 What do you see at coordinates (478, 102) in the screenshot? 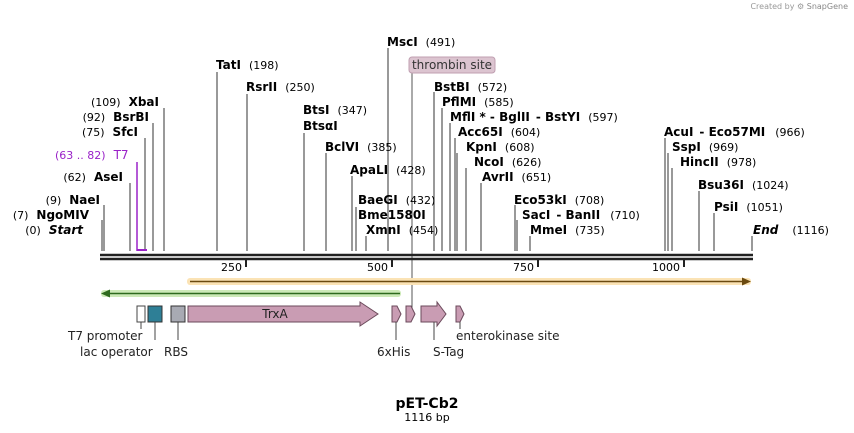
I see `site-pflMI: PflMI (585)` at bounding box center [478, 102].